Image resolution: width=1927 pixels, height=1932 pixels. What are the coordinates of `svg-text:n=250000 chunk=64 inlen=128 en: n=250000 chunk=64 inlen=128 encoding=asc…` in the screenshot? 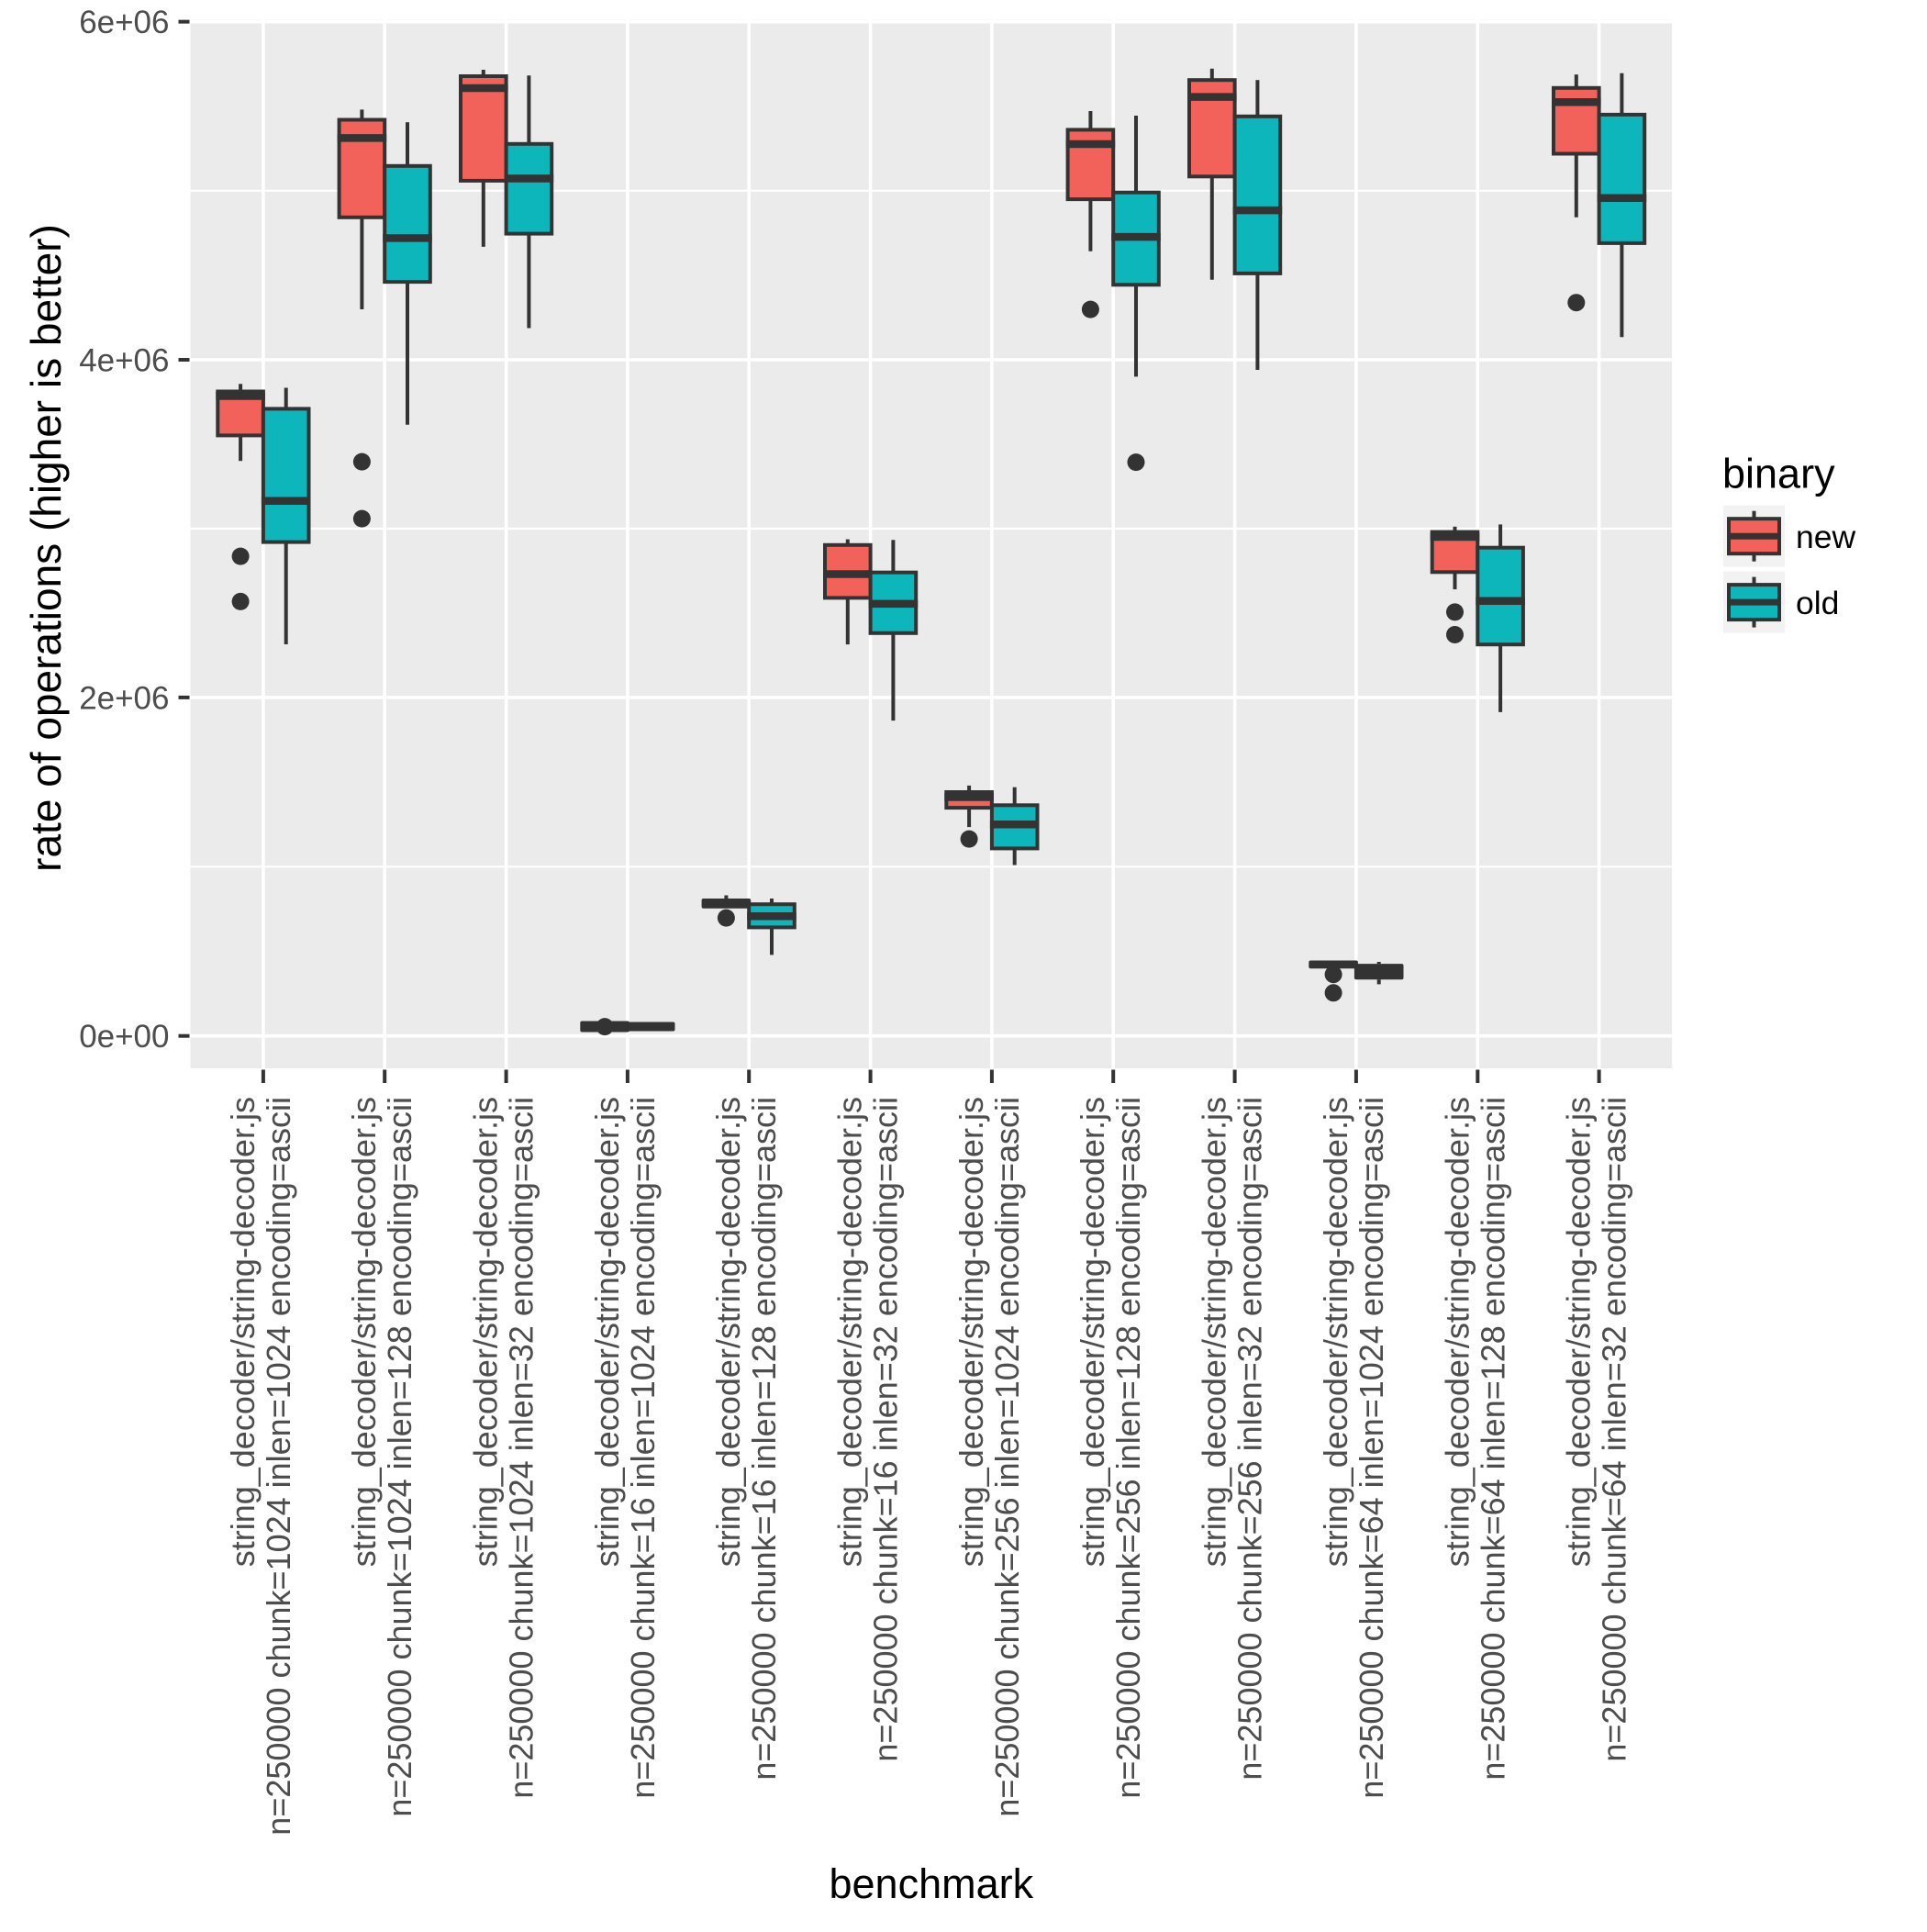 It's located at (1492, 1439).